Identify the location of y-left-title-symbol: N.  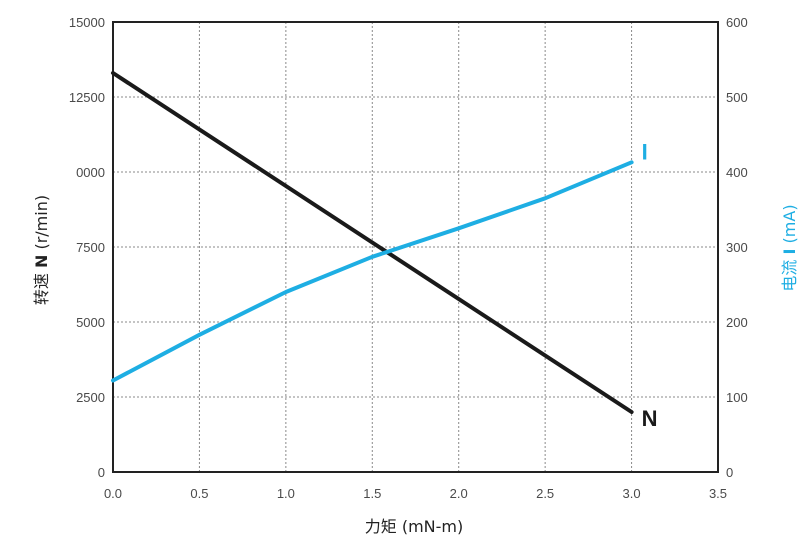
(41, 261).